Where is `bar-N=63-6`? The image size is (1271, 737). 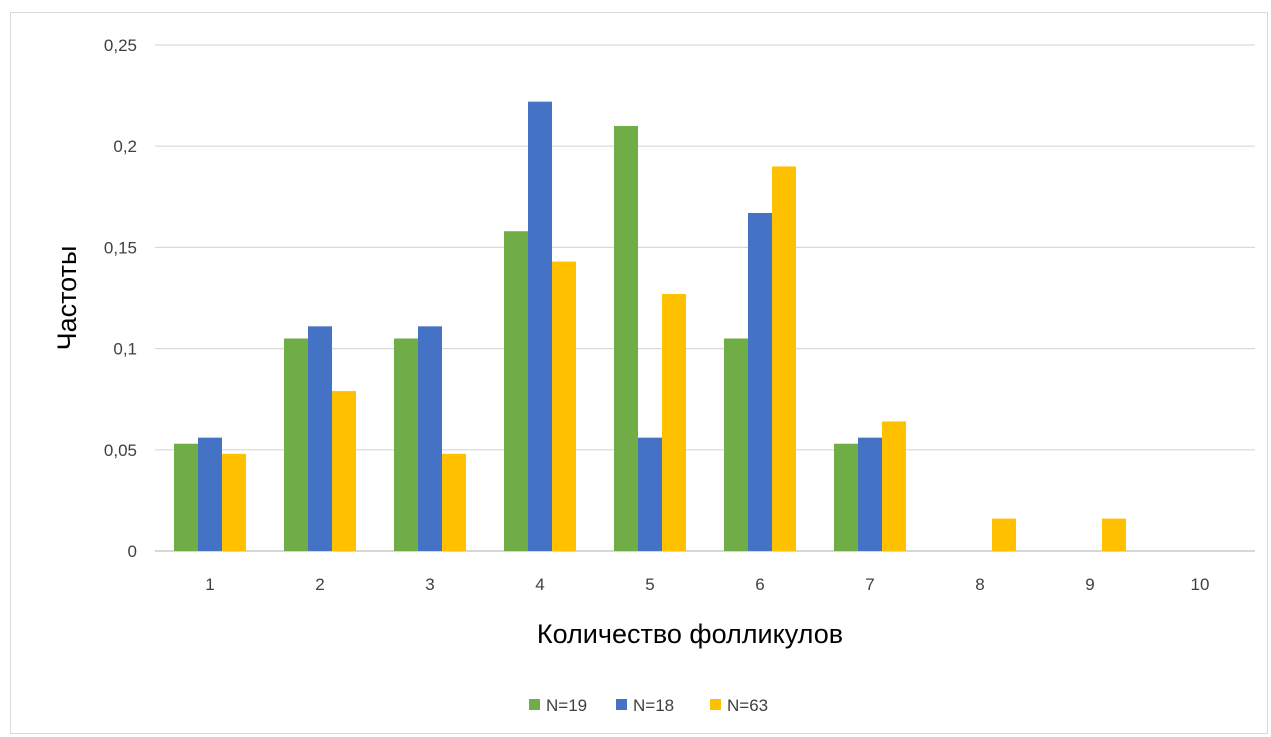 bar-N=63-6 is located at coordinates (784, 358).